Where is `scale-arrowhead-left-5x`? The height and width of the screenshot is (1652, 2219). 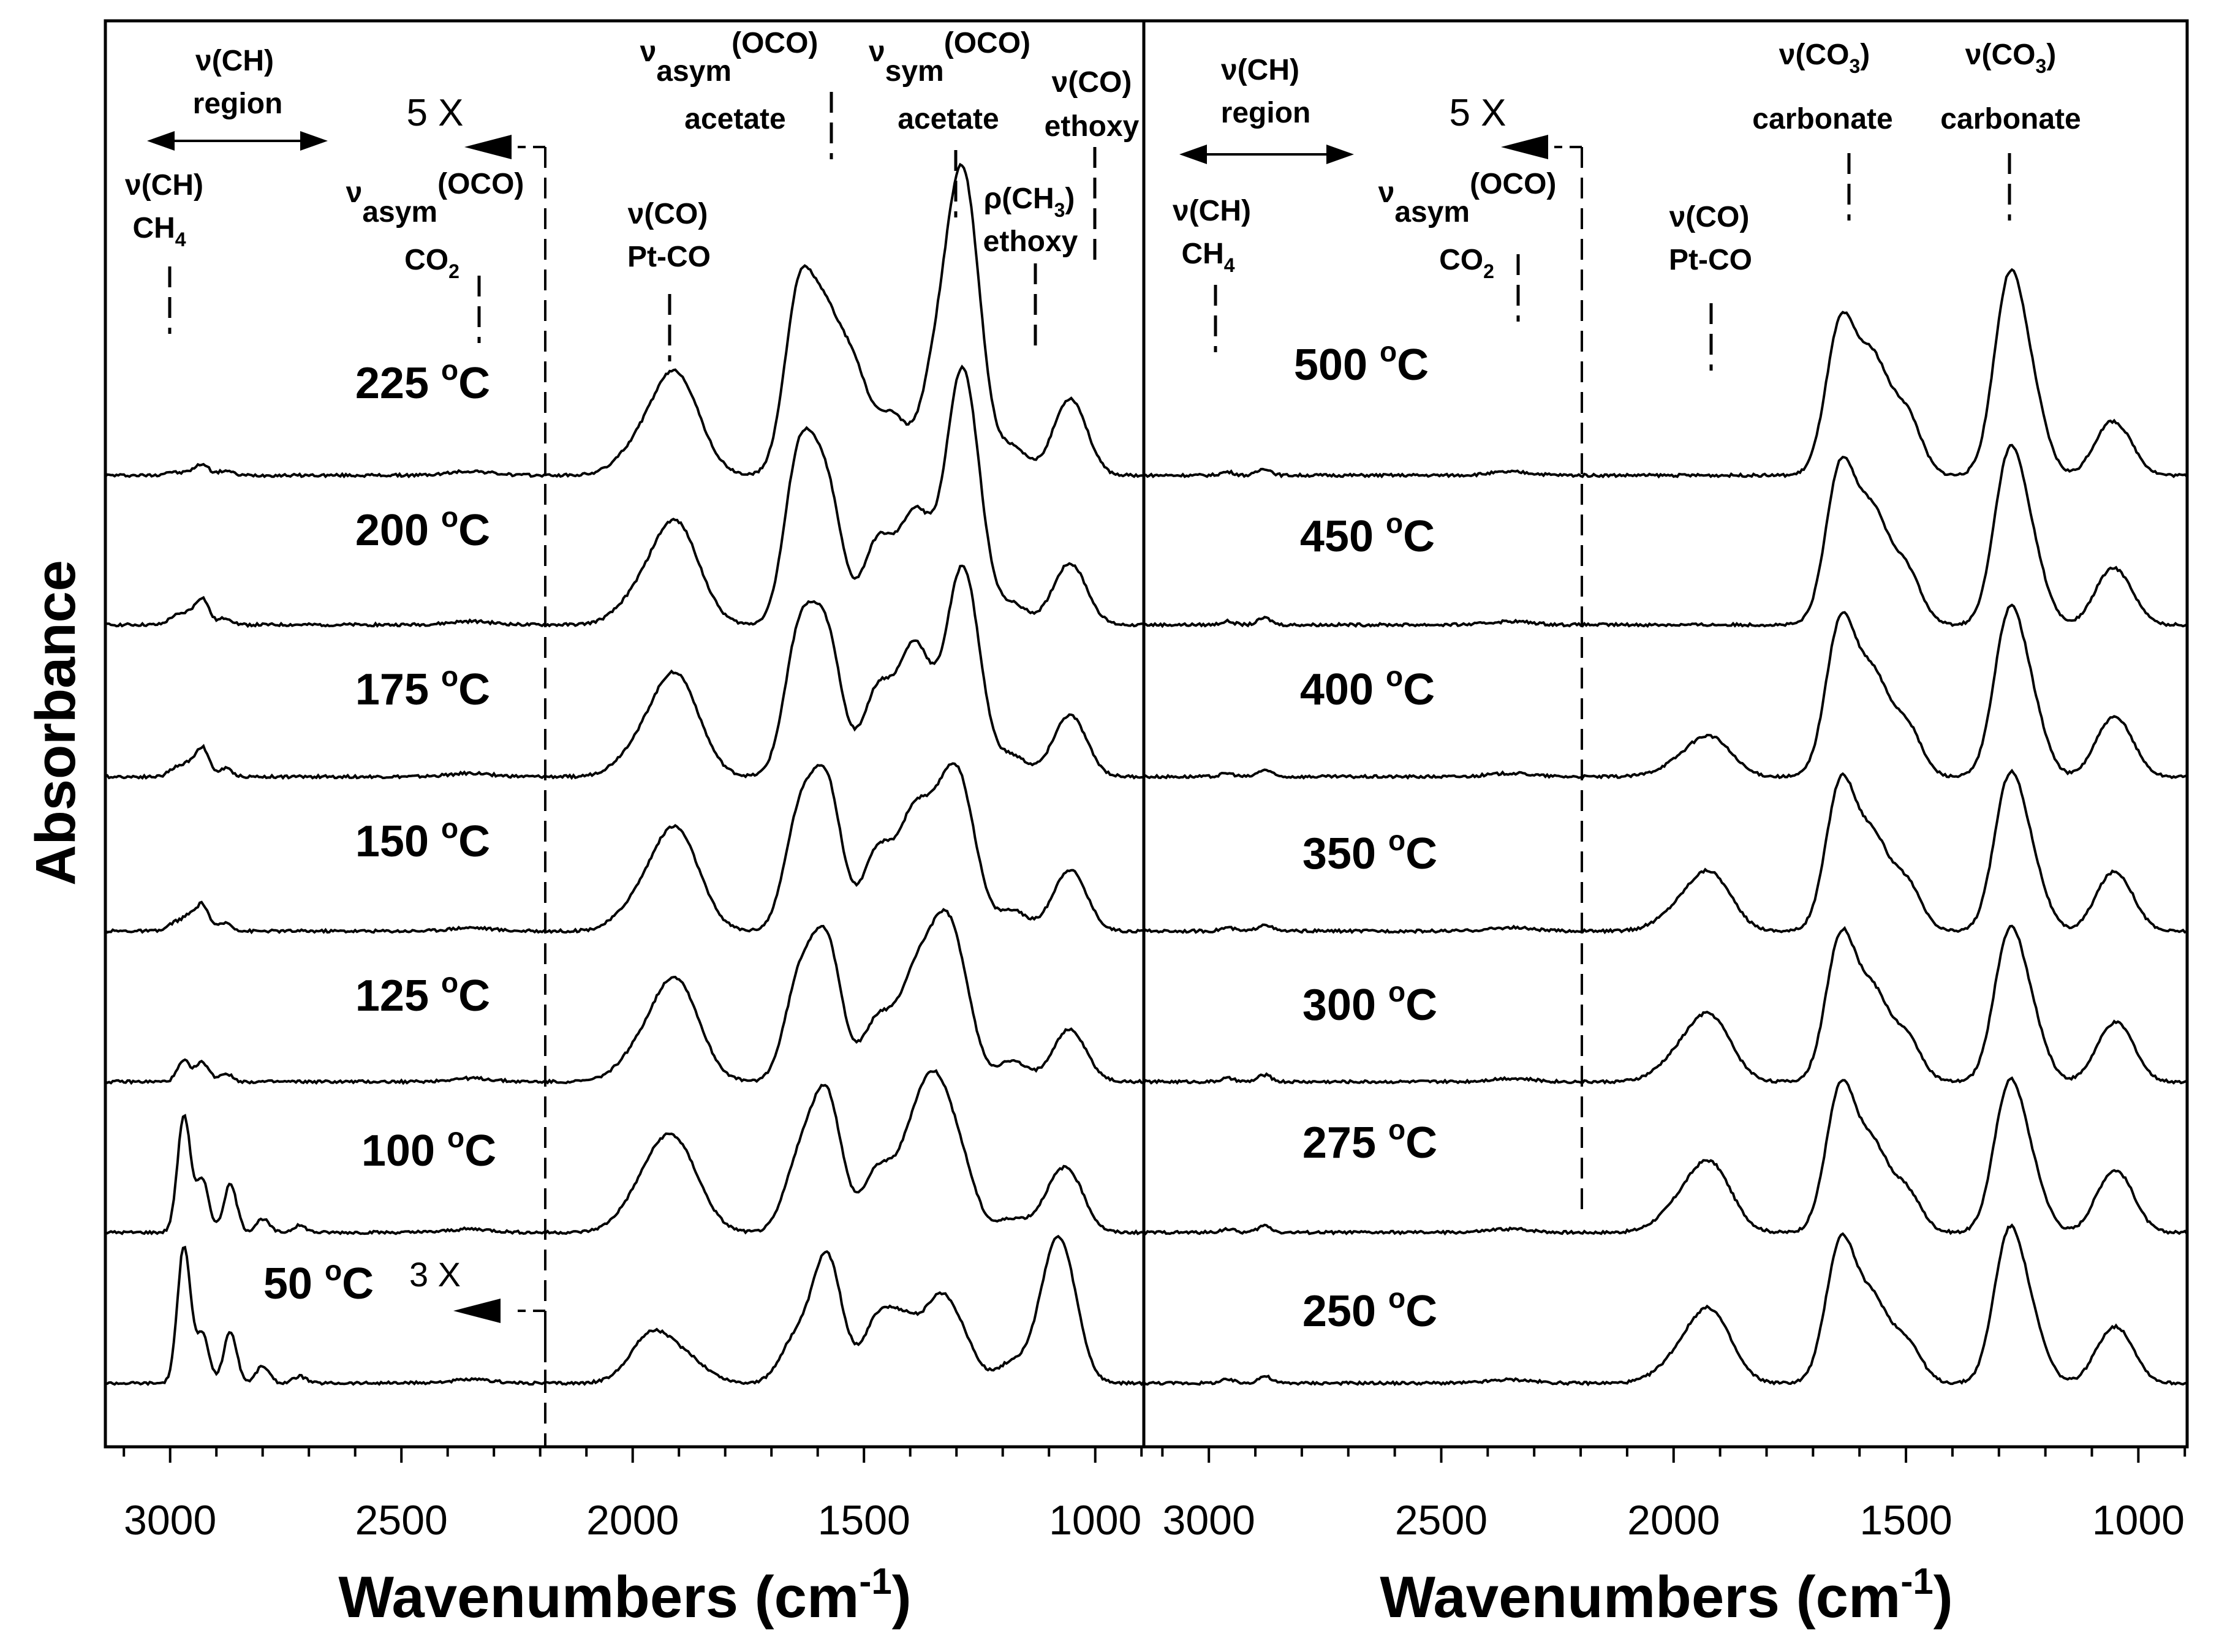 scale-arrowhead-left-5x is located at coordinates (488, 147).